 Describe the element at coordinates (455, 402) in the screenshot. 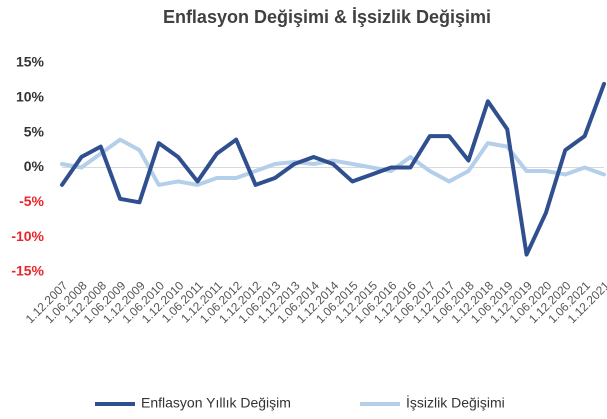

I see `legend-label: İşsizlik Değişimi` at that location.